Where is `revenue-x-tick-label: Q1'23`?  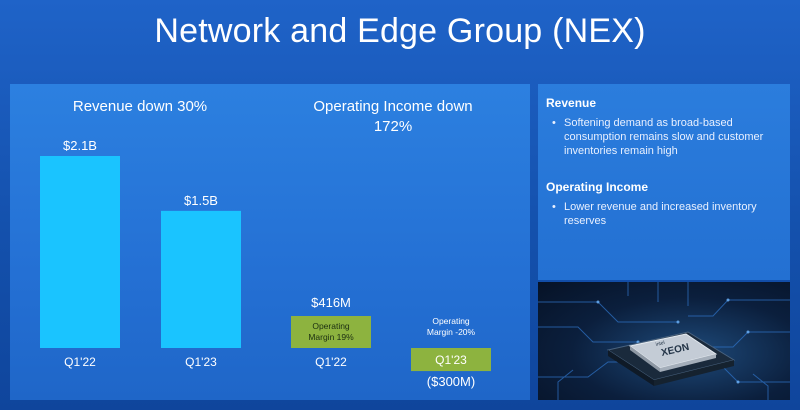
revenue-x-tick-label: Q1'23 is located at coordinates (201, 362).